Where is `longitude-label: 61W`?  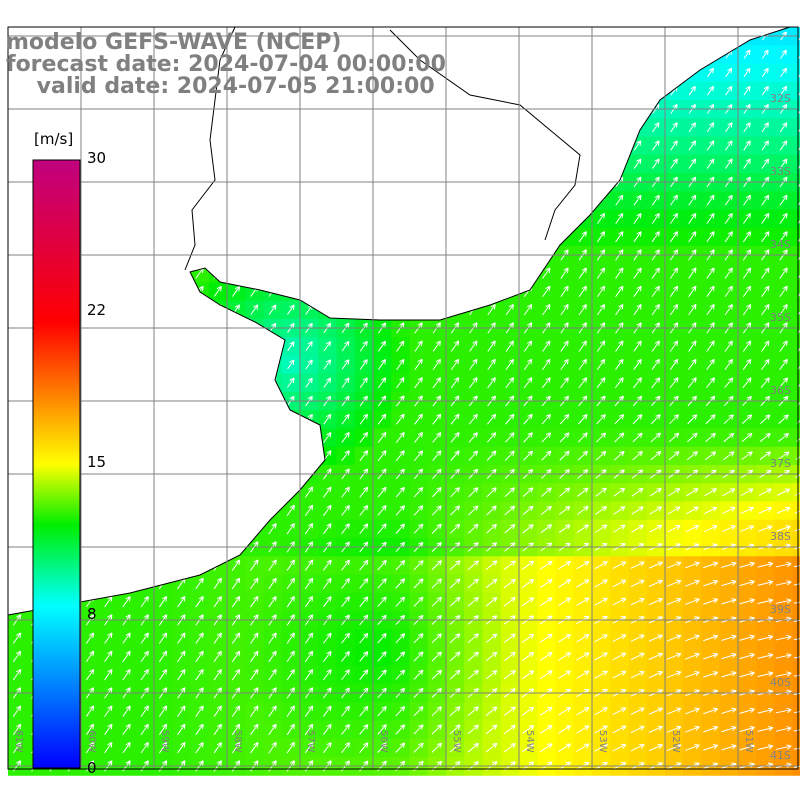 longitude-label: 61W is located at coordinates (18, 741).